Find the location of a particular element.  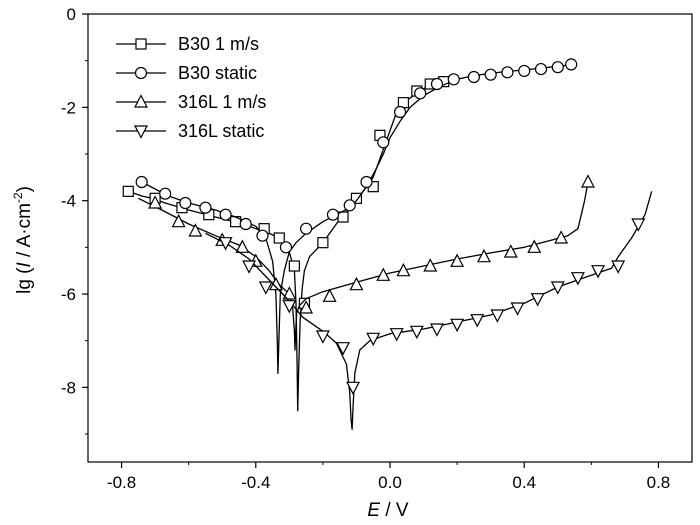

x-axis-label: E / V is located at coordinates (388, 510).